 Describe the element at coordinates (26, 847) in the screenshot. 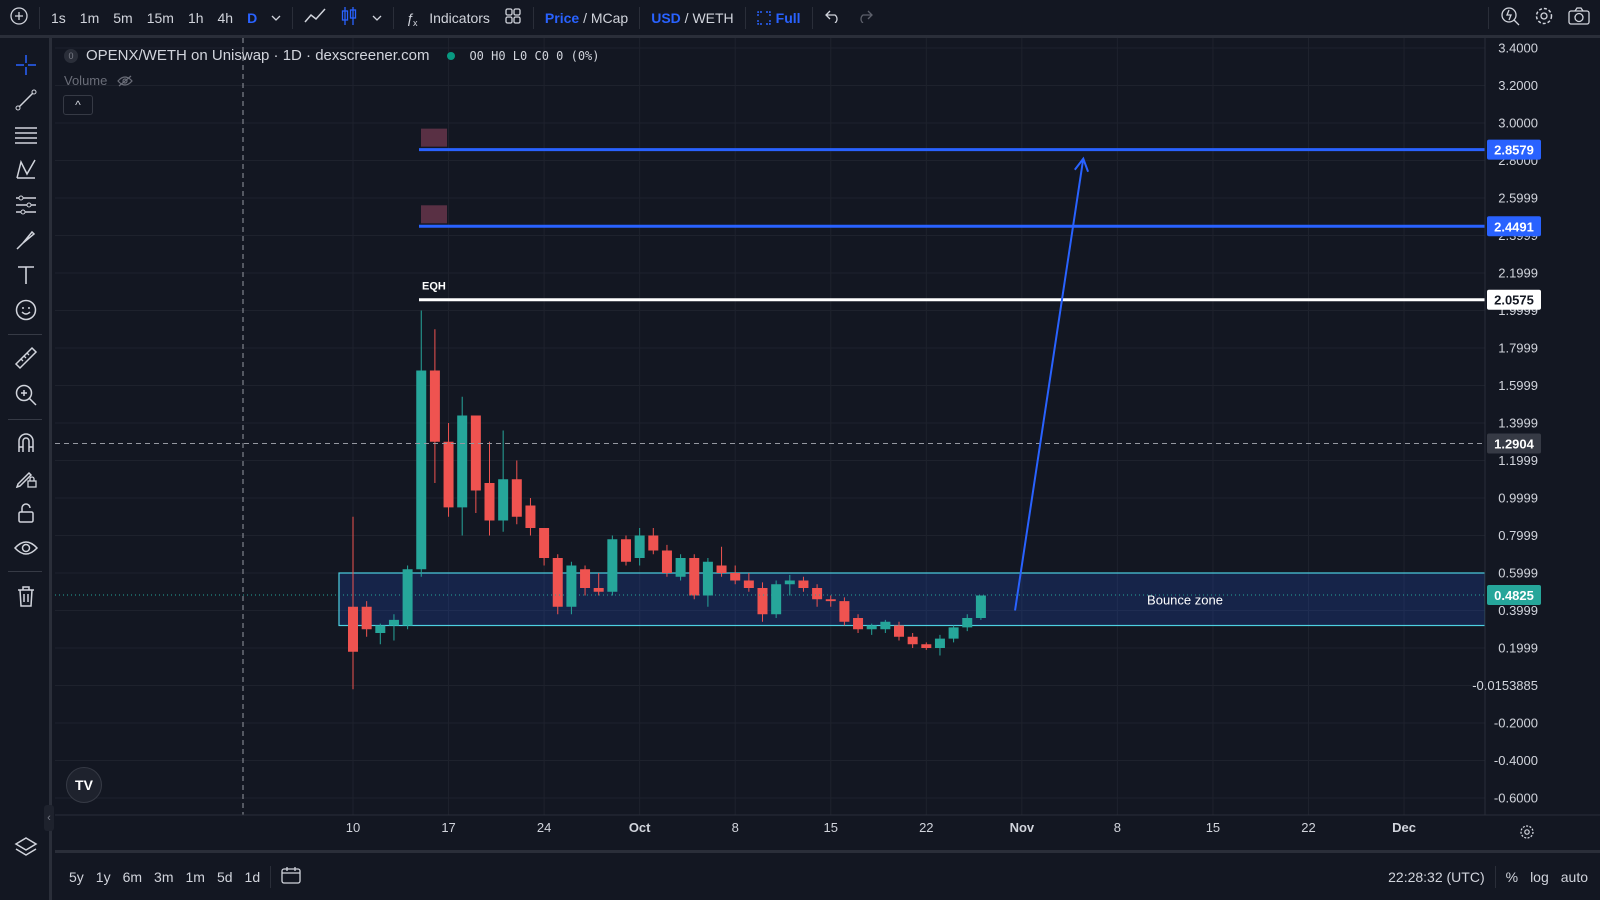

I see `layers-icon` at that location.